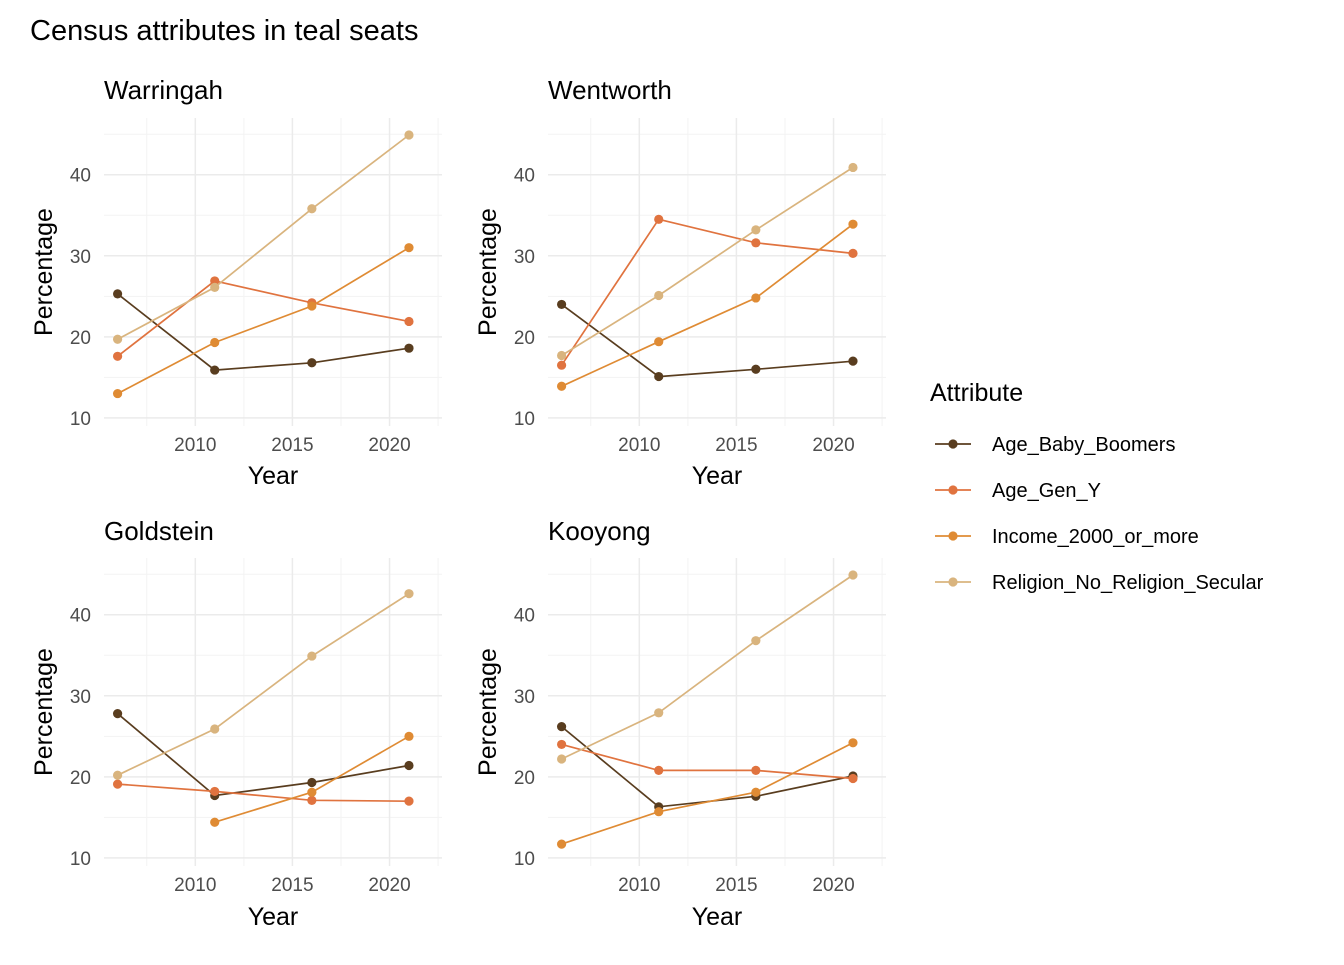 This screenshot has height=965, width=1344. What do you see at coordinates (263, 332) in the screenshot?
I see `series-line-age-baby-boomers` at bounding box center [263, 332].